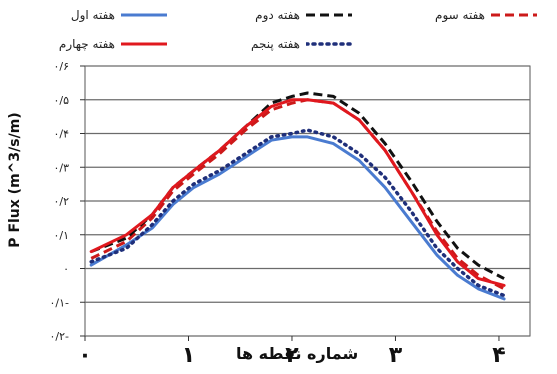  I want to click on y-tick-label-4: ۰/۲, so click(61, 201).